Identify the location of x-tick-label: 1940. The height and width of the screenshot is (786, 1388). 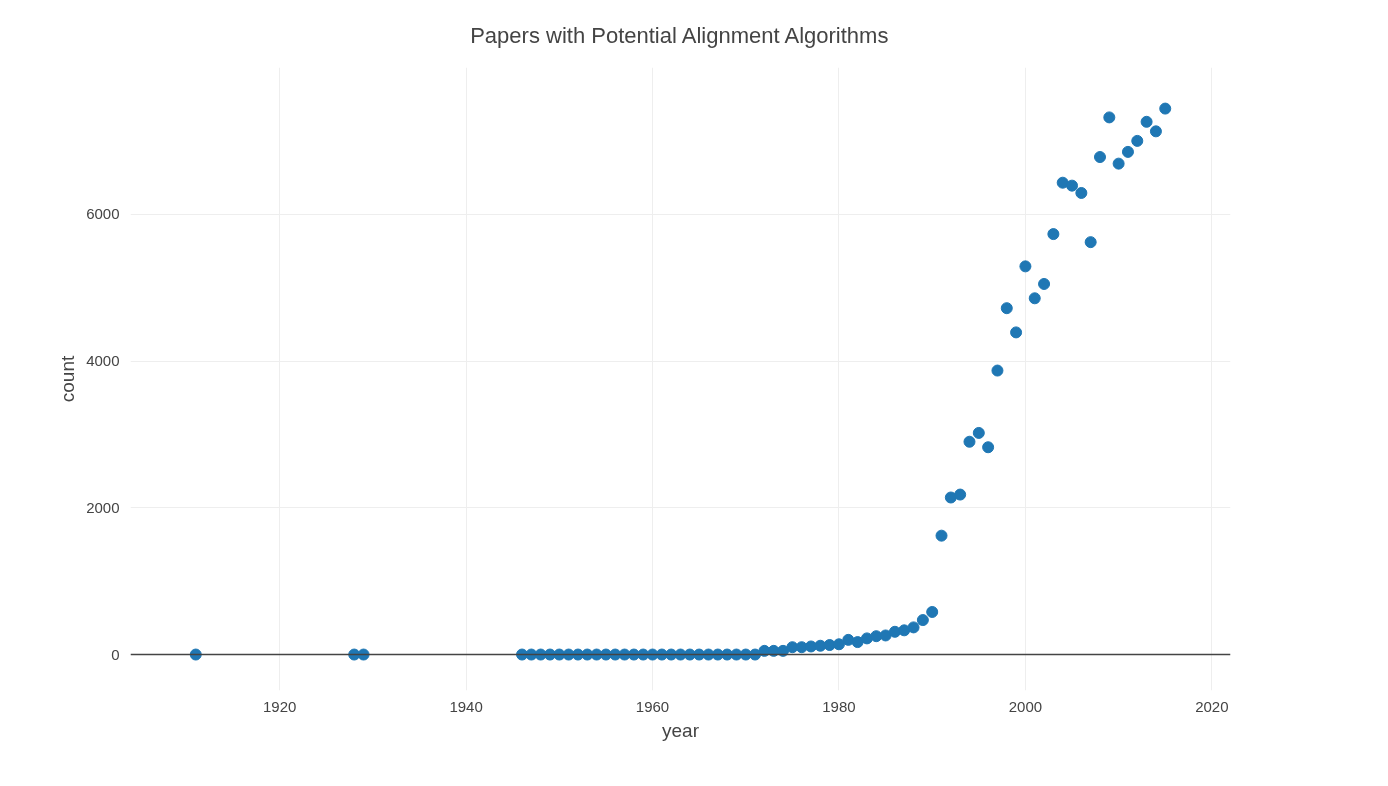
(466, 706).